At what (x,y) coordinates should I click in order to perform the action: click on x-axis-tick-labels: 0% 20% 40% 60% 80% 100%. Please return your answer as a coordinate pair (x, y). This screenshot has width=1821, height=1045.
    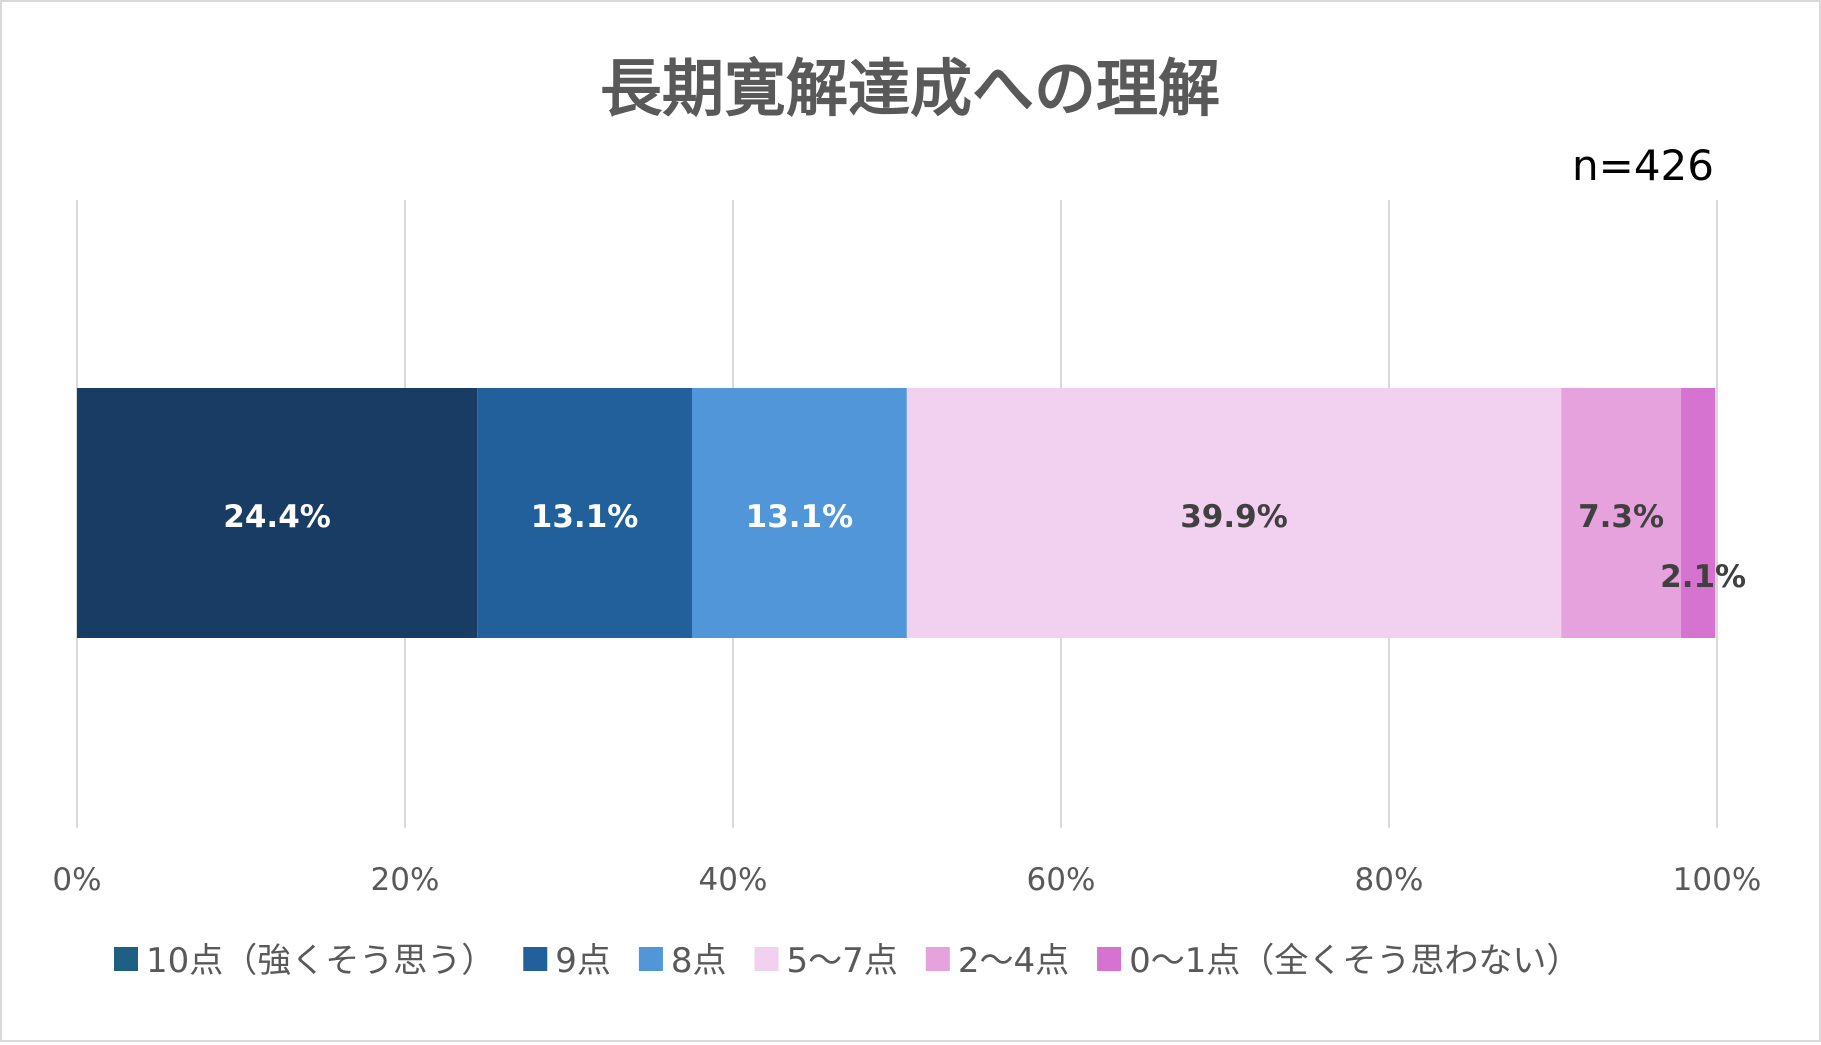
    Looking at the image, I should click on (906, 880).